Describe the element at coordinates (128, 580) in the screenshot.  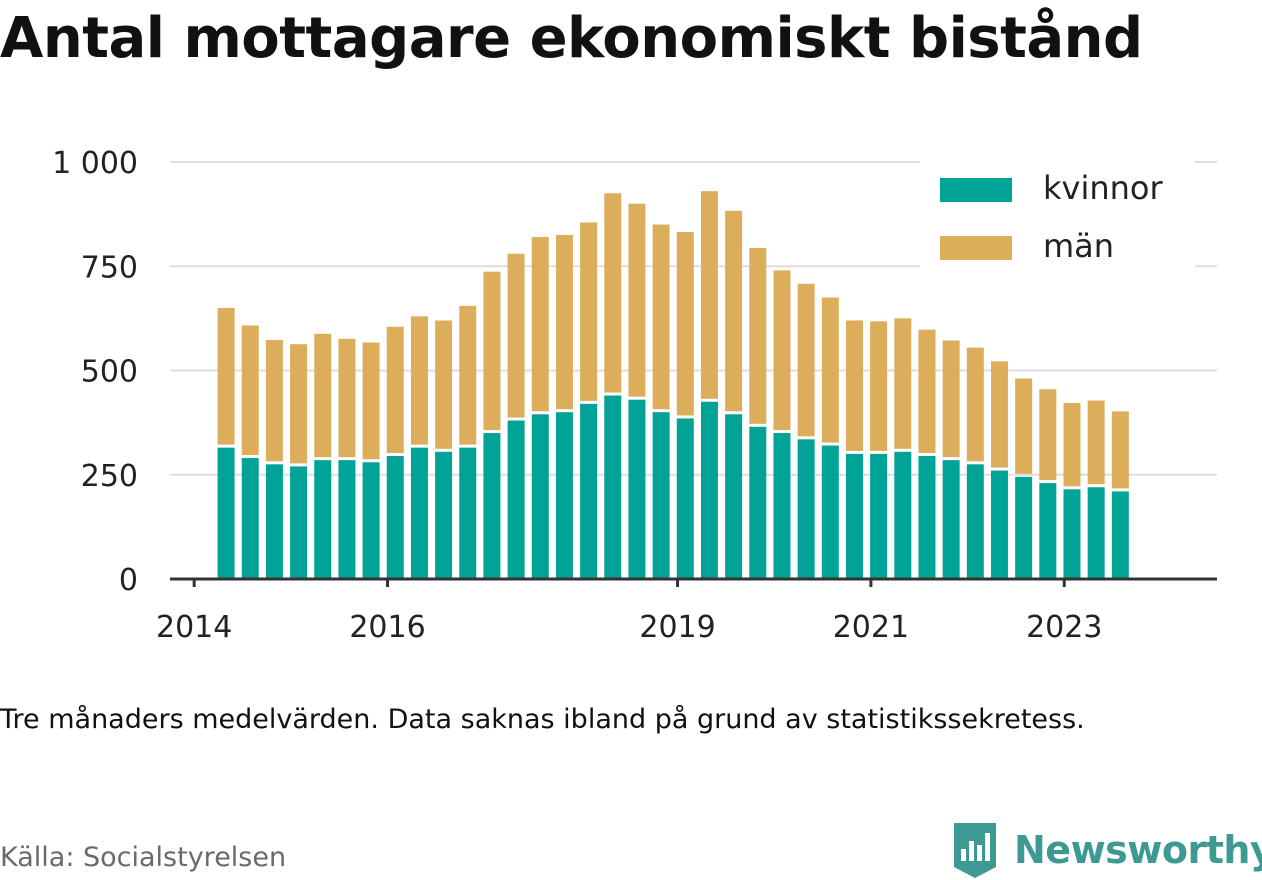
I see `y-tick-label: 0` at that location.